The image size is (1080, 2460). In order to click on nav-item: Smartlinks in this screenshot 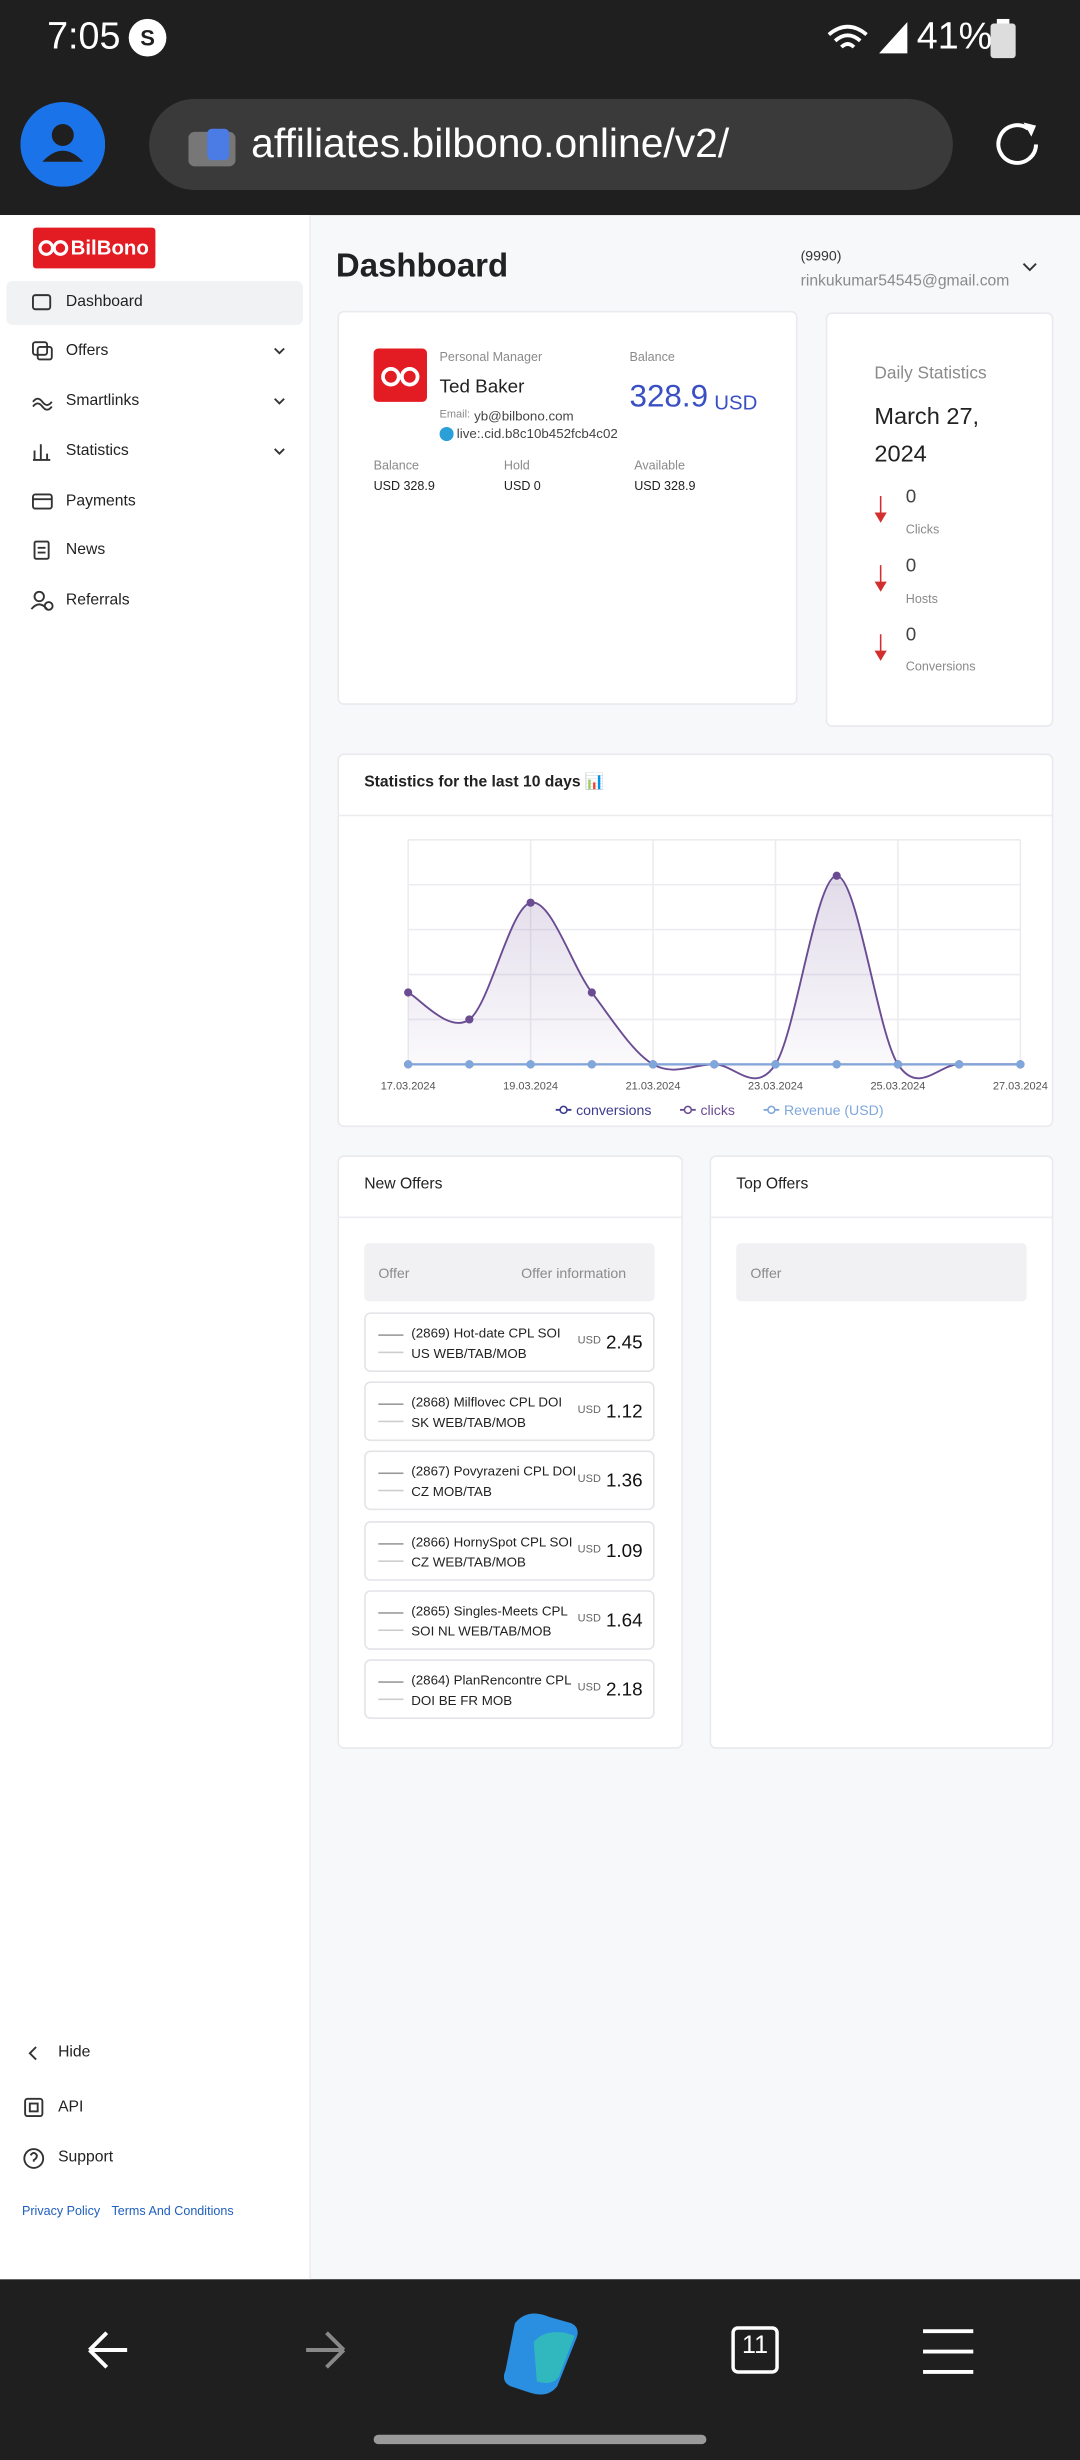, I will do `click(102, 401)`.